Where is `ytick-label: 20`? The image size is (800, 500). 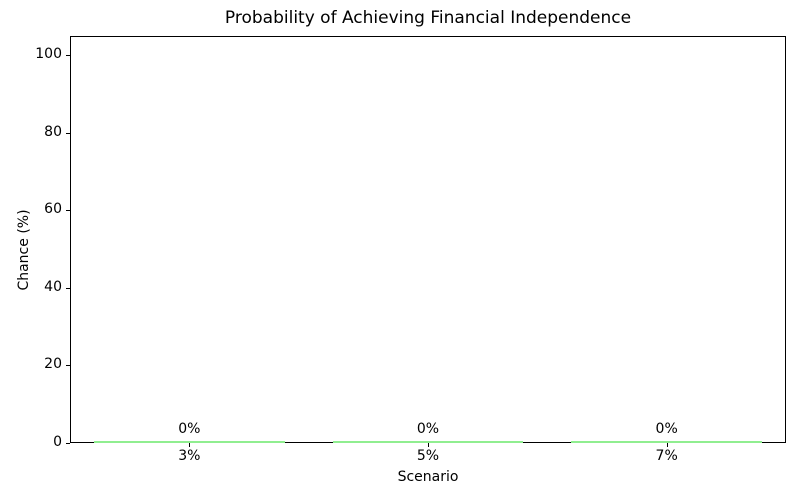
ytick-label: 20 is located at coordinates (53, 364).